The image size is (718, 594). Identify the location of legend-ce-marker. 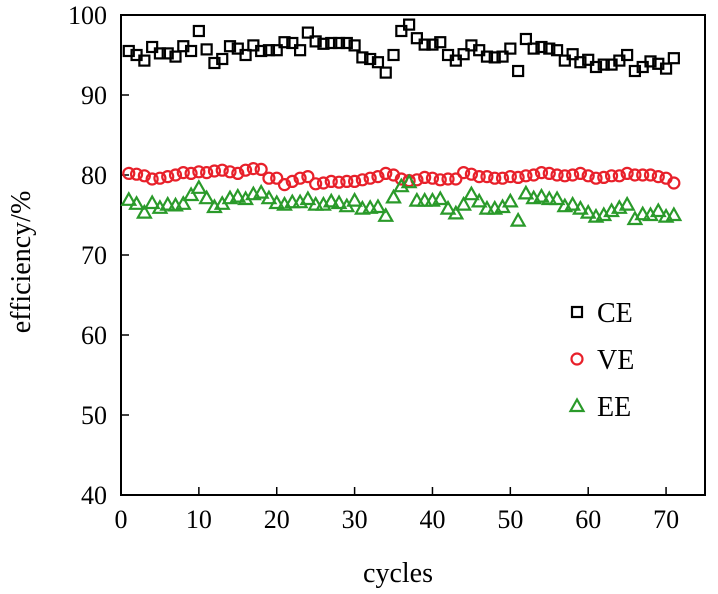
(577, 312).